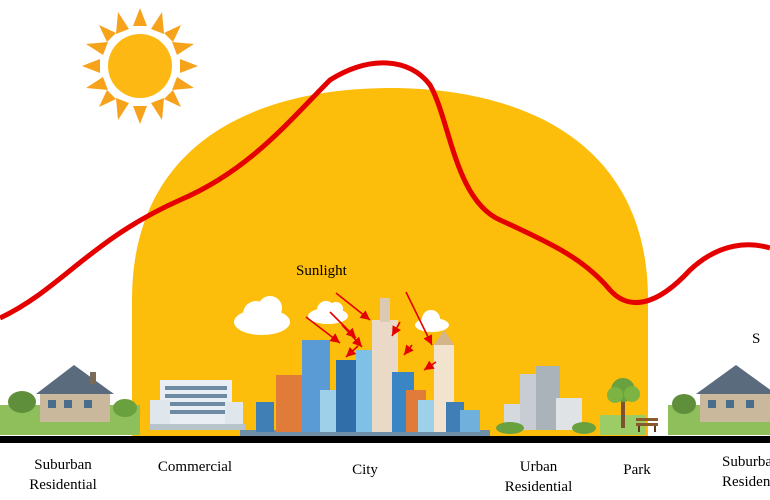  Describe the element at coordinates (140, 66) in the screenshot. I see `sun-icon` at that location.